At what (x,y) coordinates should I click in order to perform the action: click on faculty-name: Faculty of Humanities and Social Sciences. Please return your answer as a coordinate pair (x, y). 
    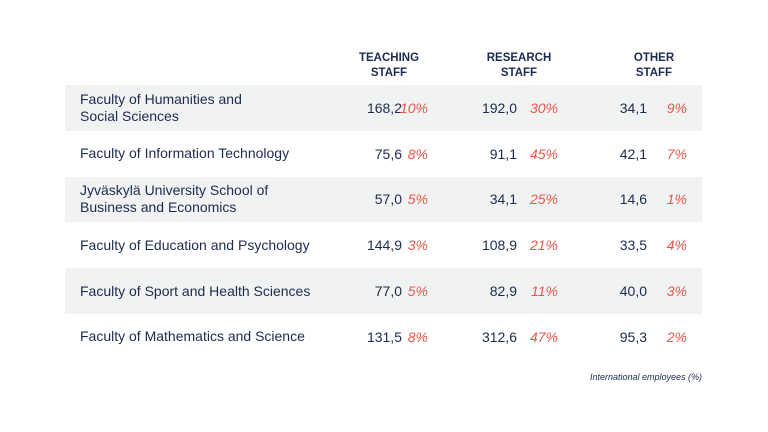
    Looking at the image, I should click on (200, 108).